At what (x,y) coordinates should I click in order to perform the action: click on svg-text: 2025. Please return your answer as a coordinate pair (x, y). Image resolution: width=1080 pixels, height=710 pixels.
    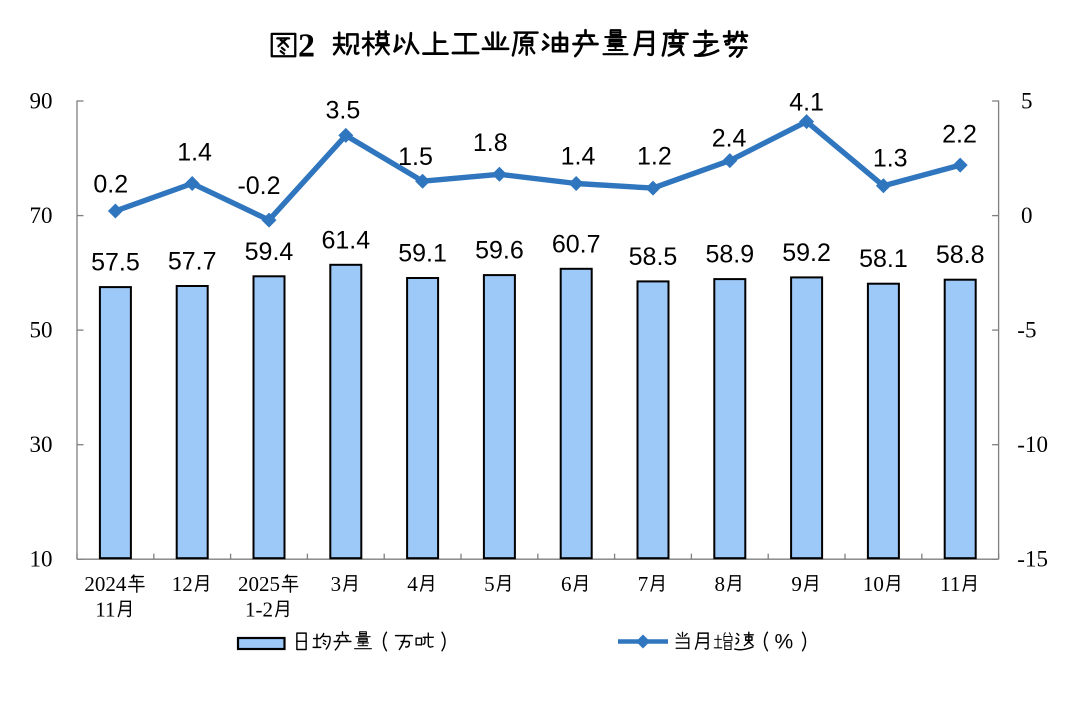
    Looking at the image, I should click on (259, 584).